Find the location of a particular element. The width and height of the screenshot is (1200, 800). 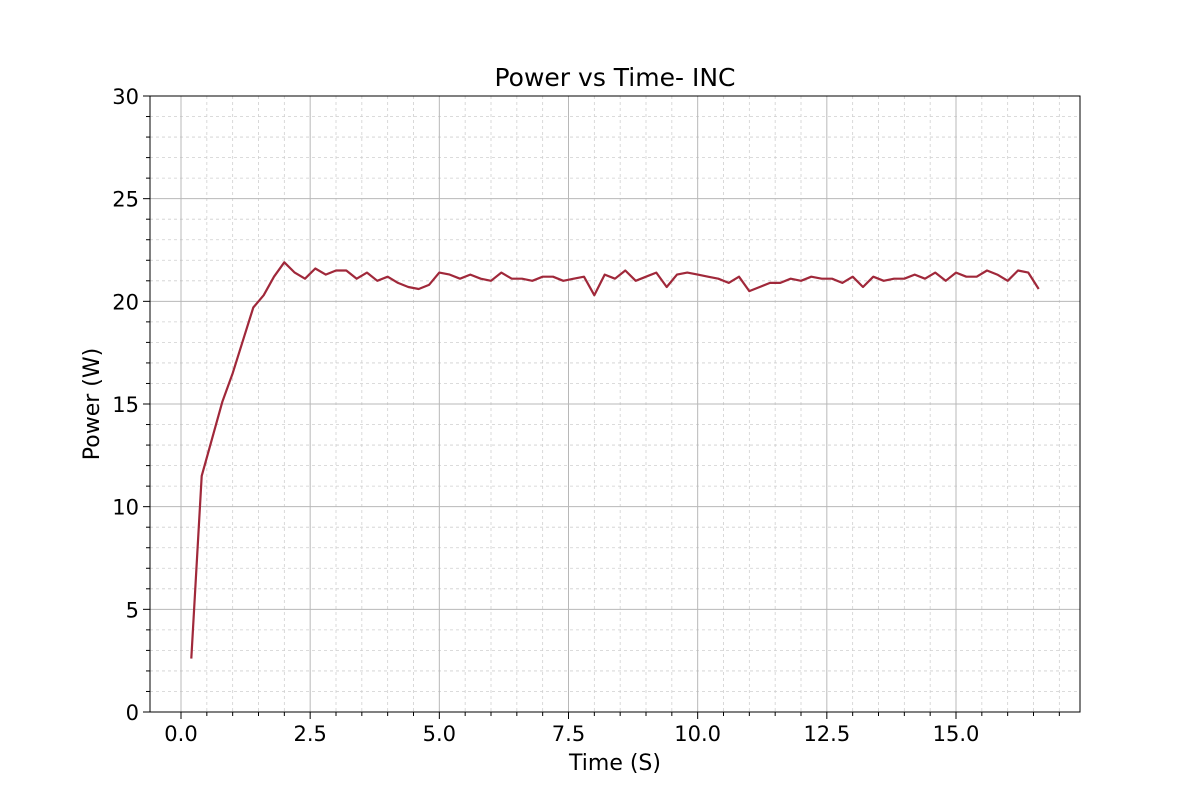

y-tick-label: 15 is located at coordinates (125, 405).